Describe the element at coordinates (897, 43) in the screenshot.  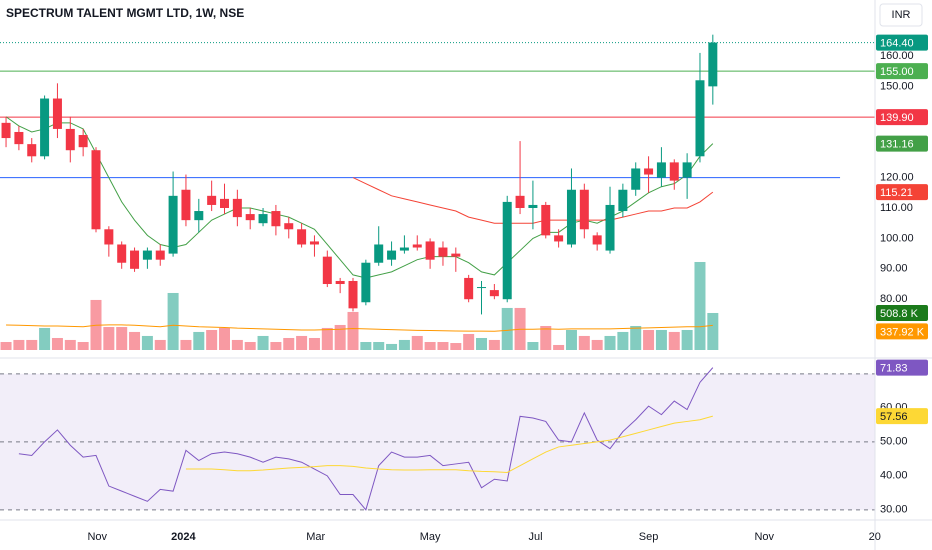
I see `level-badge-label: 164.40` at that location.